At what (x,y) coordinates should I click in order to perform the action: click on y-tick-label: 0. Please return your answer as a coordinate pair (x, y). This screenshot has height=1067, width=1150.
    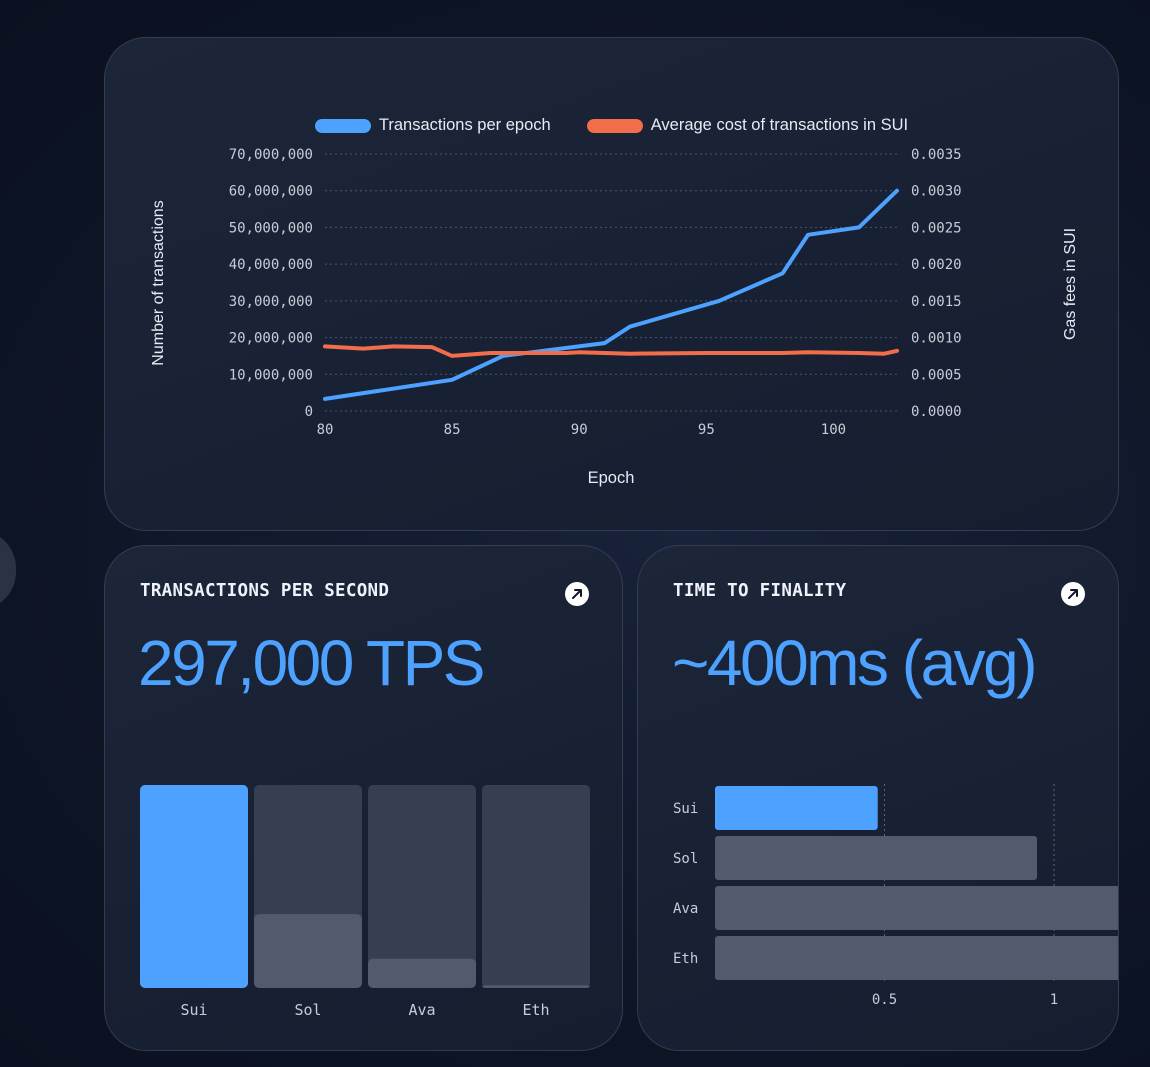
    Looking at the image, I should click on (309, 412).